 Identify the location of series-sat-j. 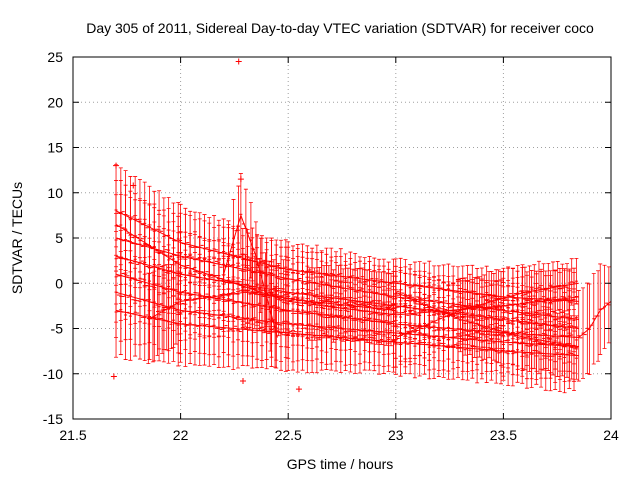
(486, 312).